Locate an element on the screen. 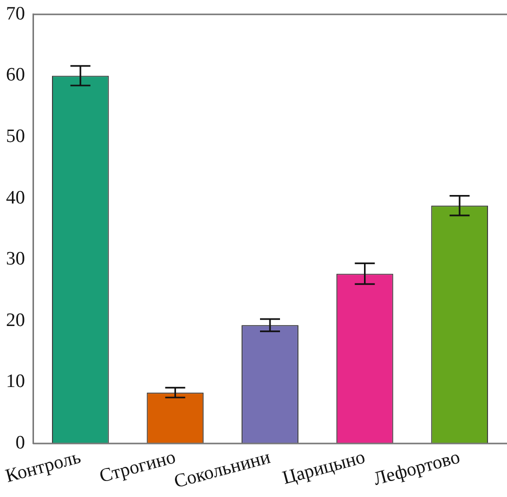  y-tick-label: 10 is located at coordinates (16, 381).